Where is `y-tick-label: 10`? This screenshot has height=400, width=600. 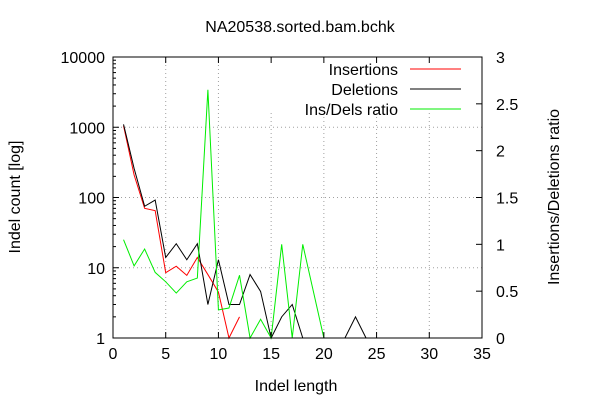 y-tick-label: 10 is located at coordinates (96, 269).